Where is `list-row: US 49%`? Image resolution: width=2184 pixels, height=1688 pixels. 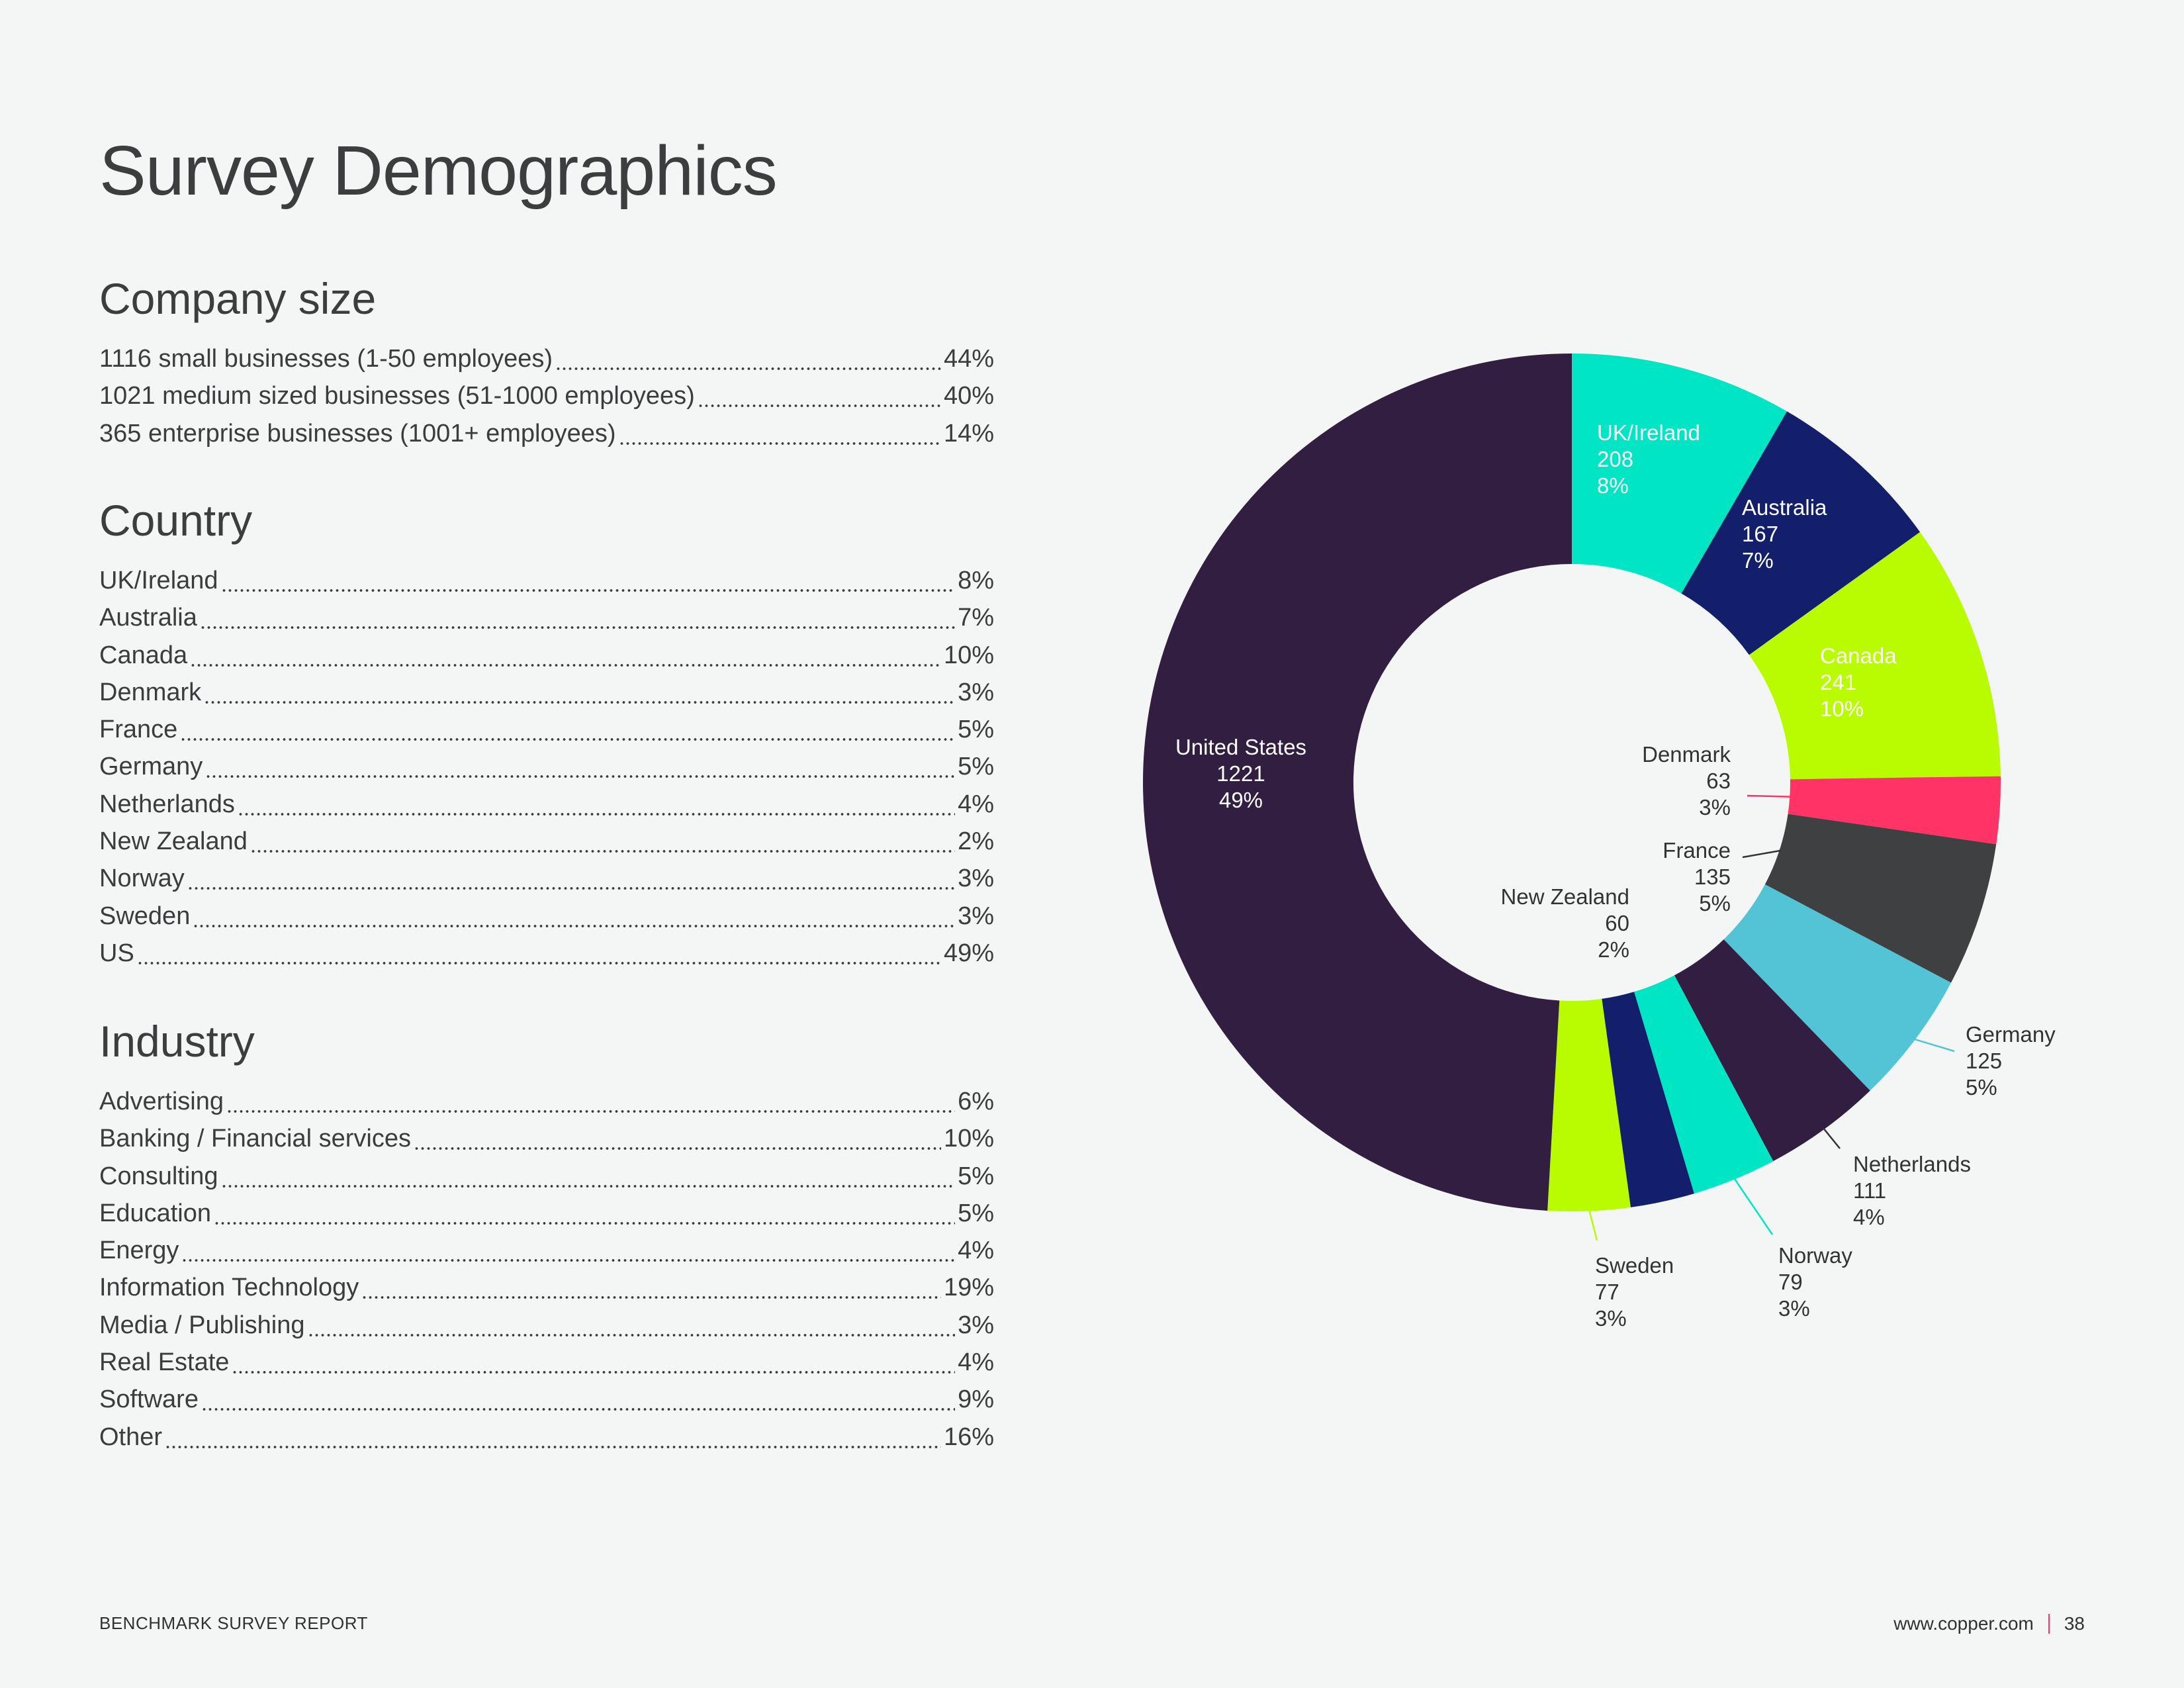
list-row: US 49% is located at coordinates (547, 953).